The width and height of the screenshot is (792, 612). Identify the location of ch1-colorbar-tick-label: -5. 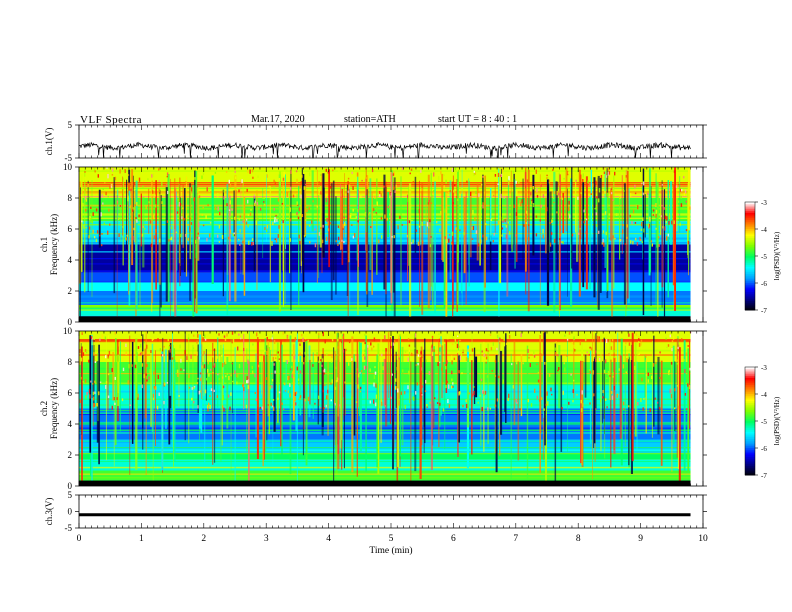
(764, 257).